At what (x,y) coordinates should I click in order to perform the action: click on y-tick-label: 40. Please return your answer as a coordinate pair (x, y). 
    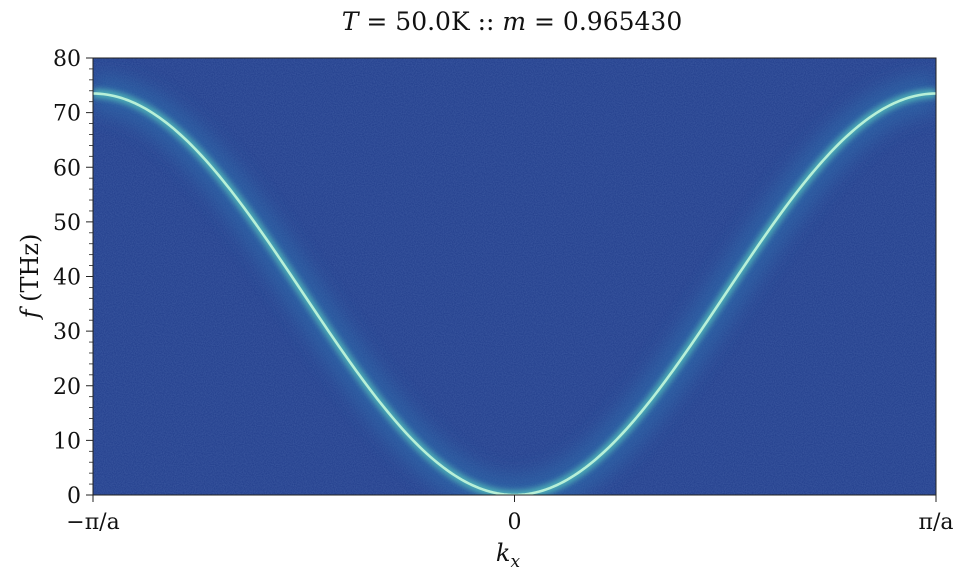
    Looking at the image, I should click on (67, 278).